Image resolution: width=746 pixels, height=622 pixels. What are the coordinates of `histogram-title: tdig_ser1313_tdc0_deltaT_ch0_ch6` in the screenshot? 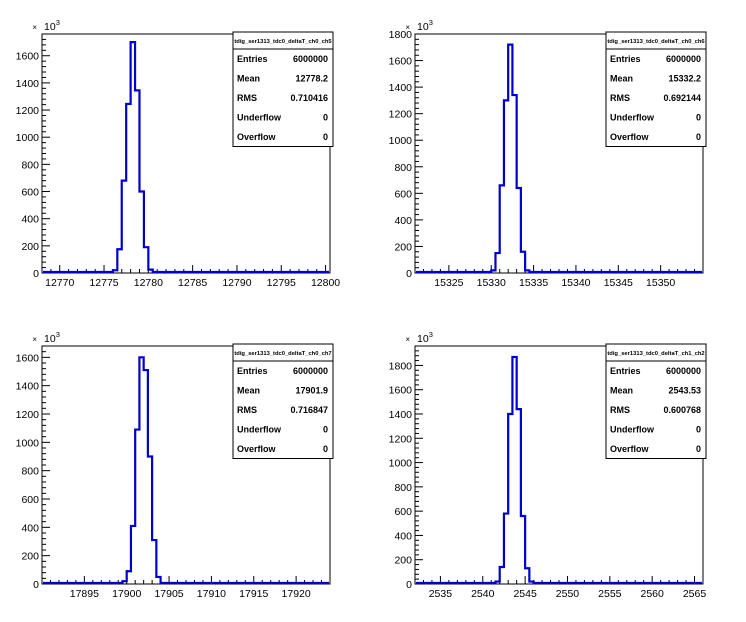 It's located at (656, 42).